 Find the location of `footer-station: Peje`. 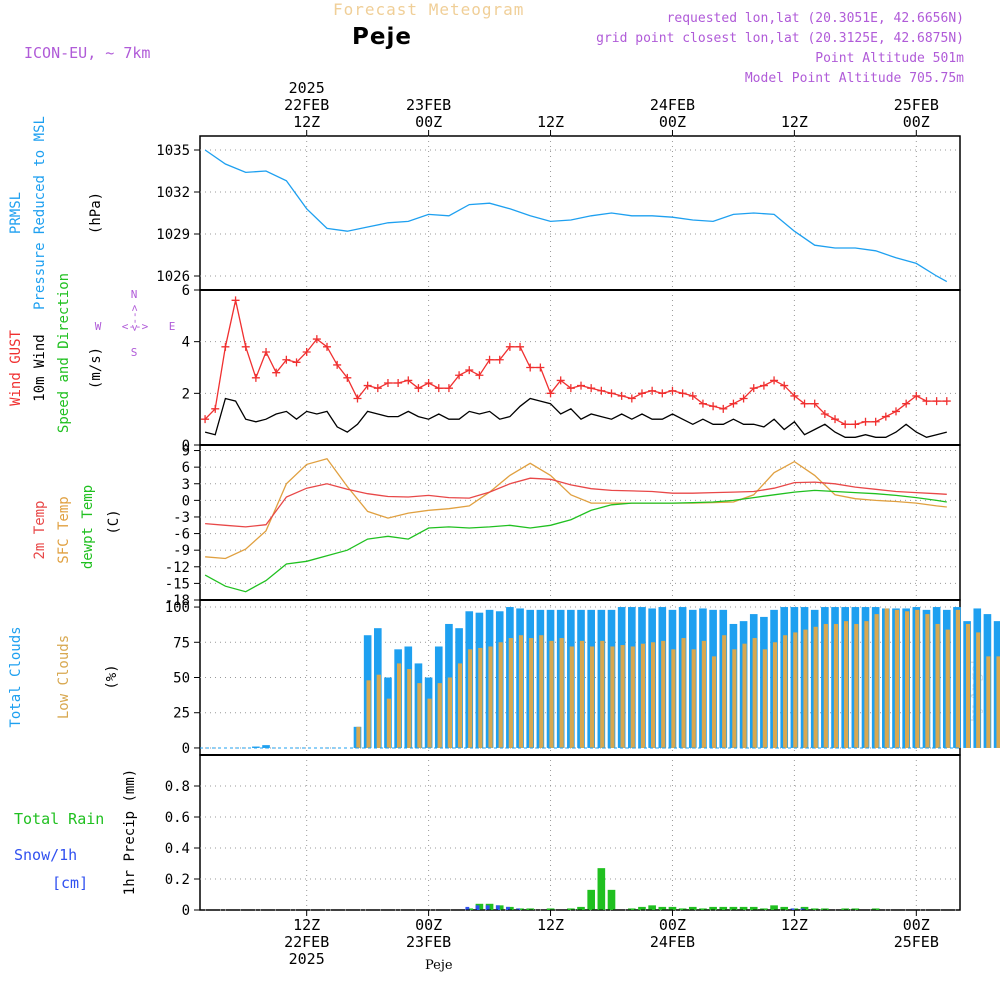

footer-station: Peje is located at coordinates (439, 965).